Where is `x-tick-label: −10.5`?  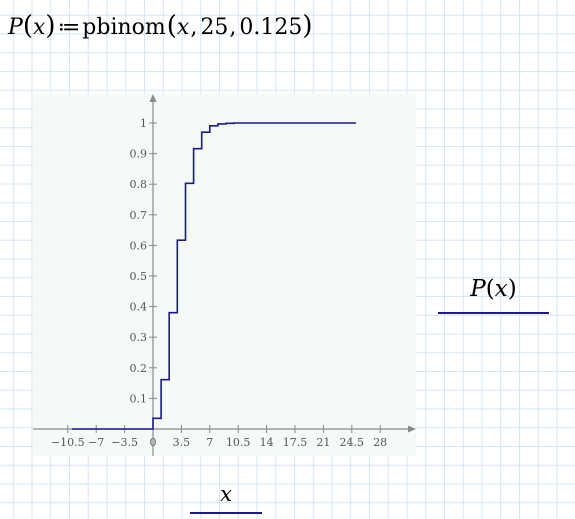 x-tick-label: −10.5 is located at coordinates (68, 442).